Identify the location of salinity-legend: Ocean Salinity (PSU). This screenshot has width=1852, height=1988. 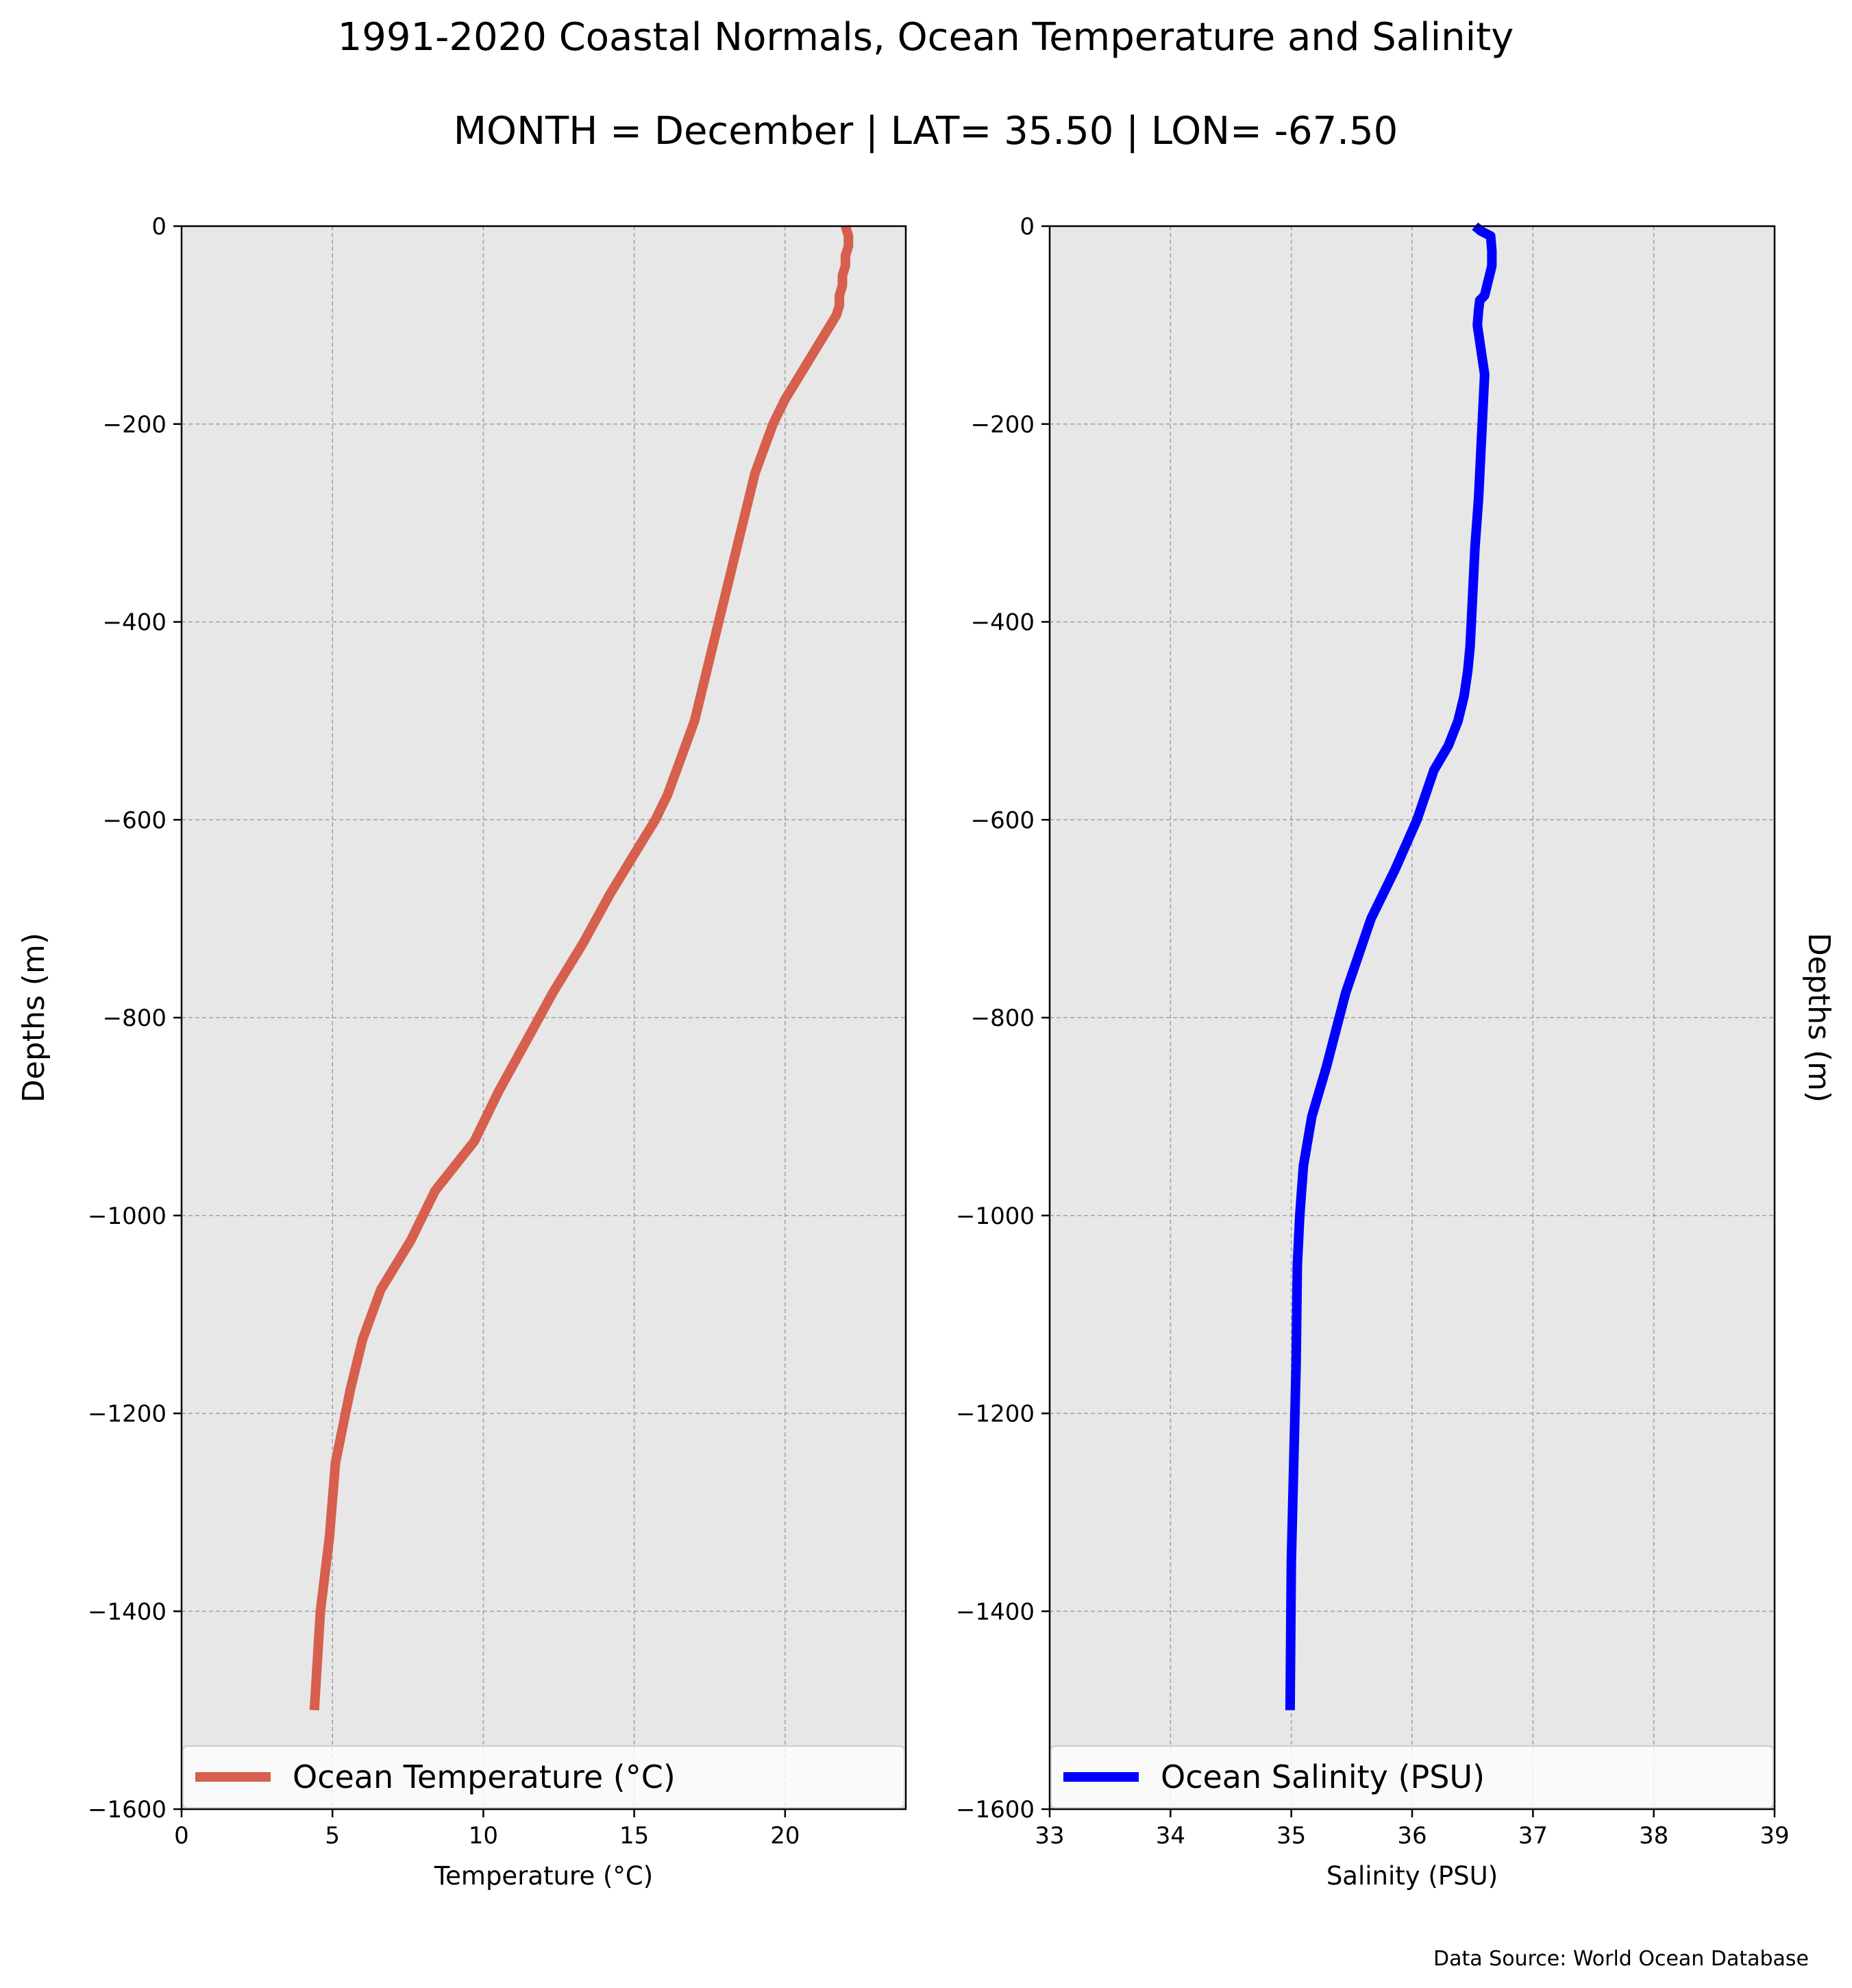
(1412, 1776).